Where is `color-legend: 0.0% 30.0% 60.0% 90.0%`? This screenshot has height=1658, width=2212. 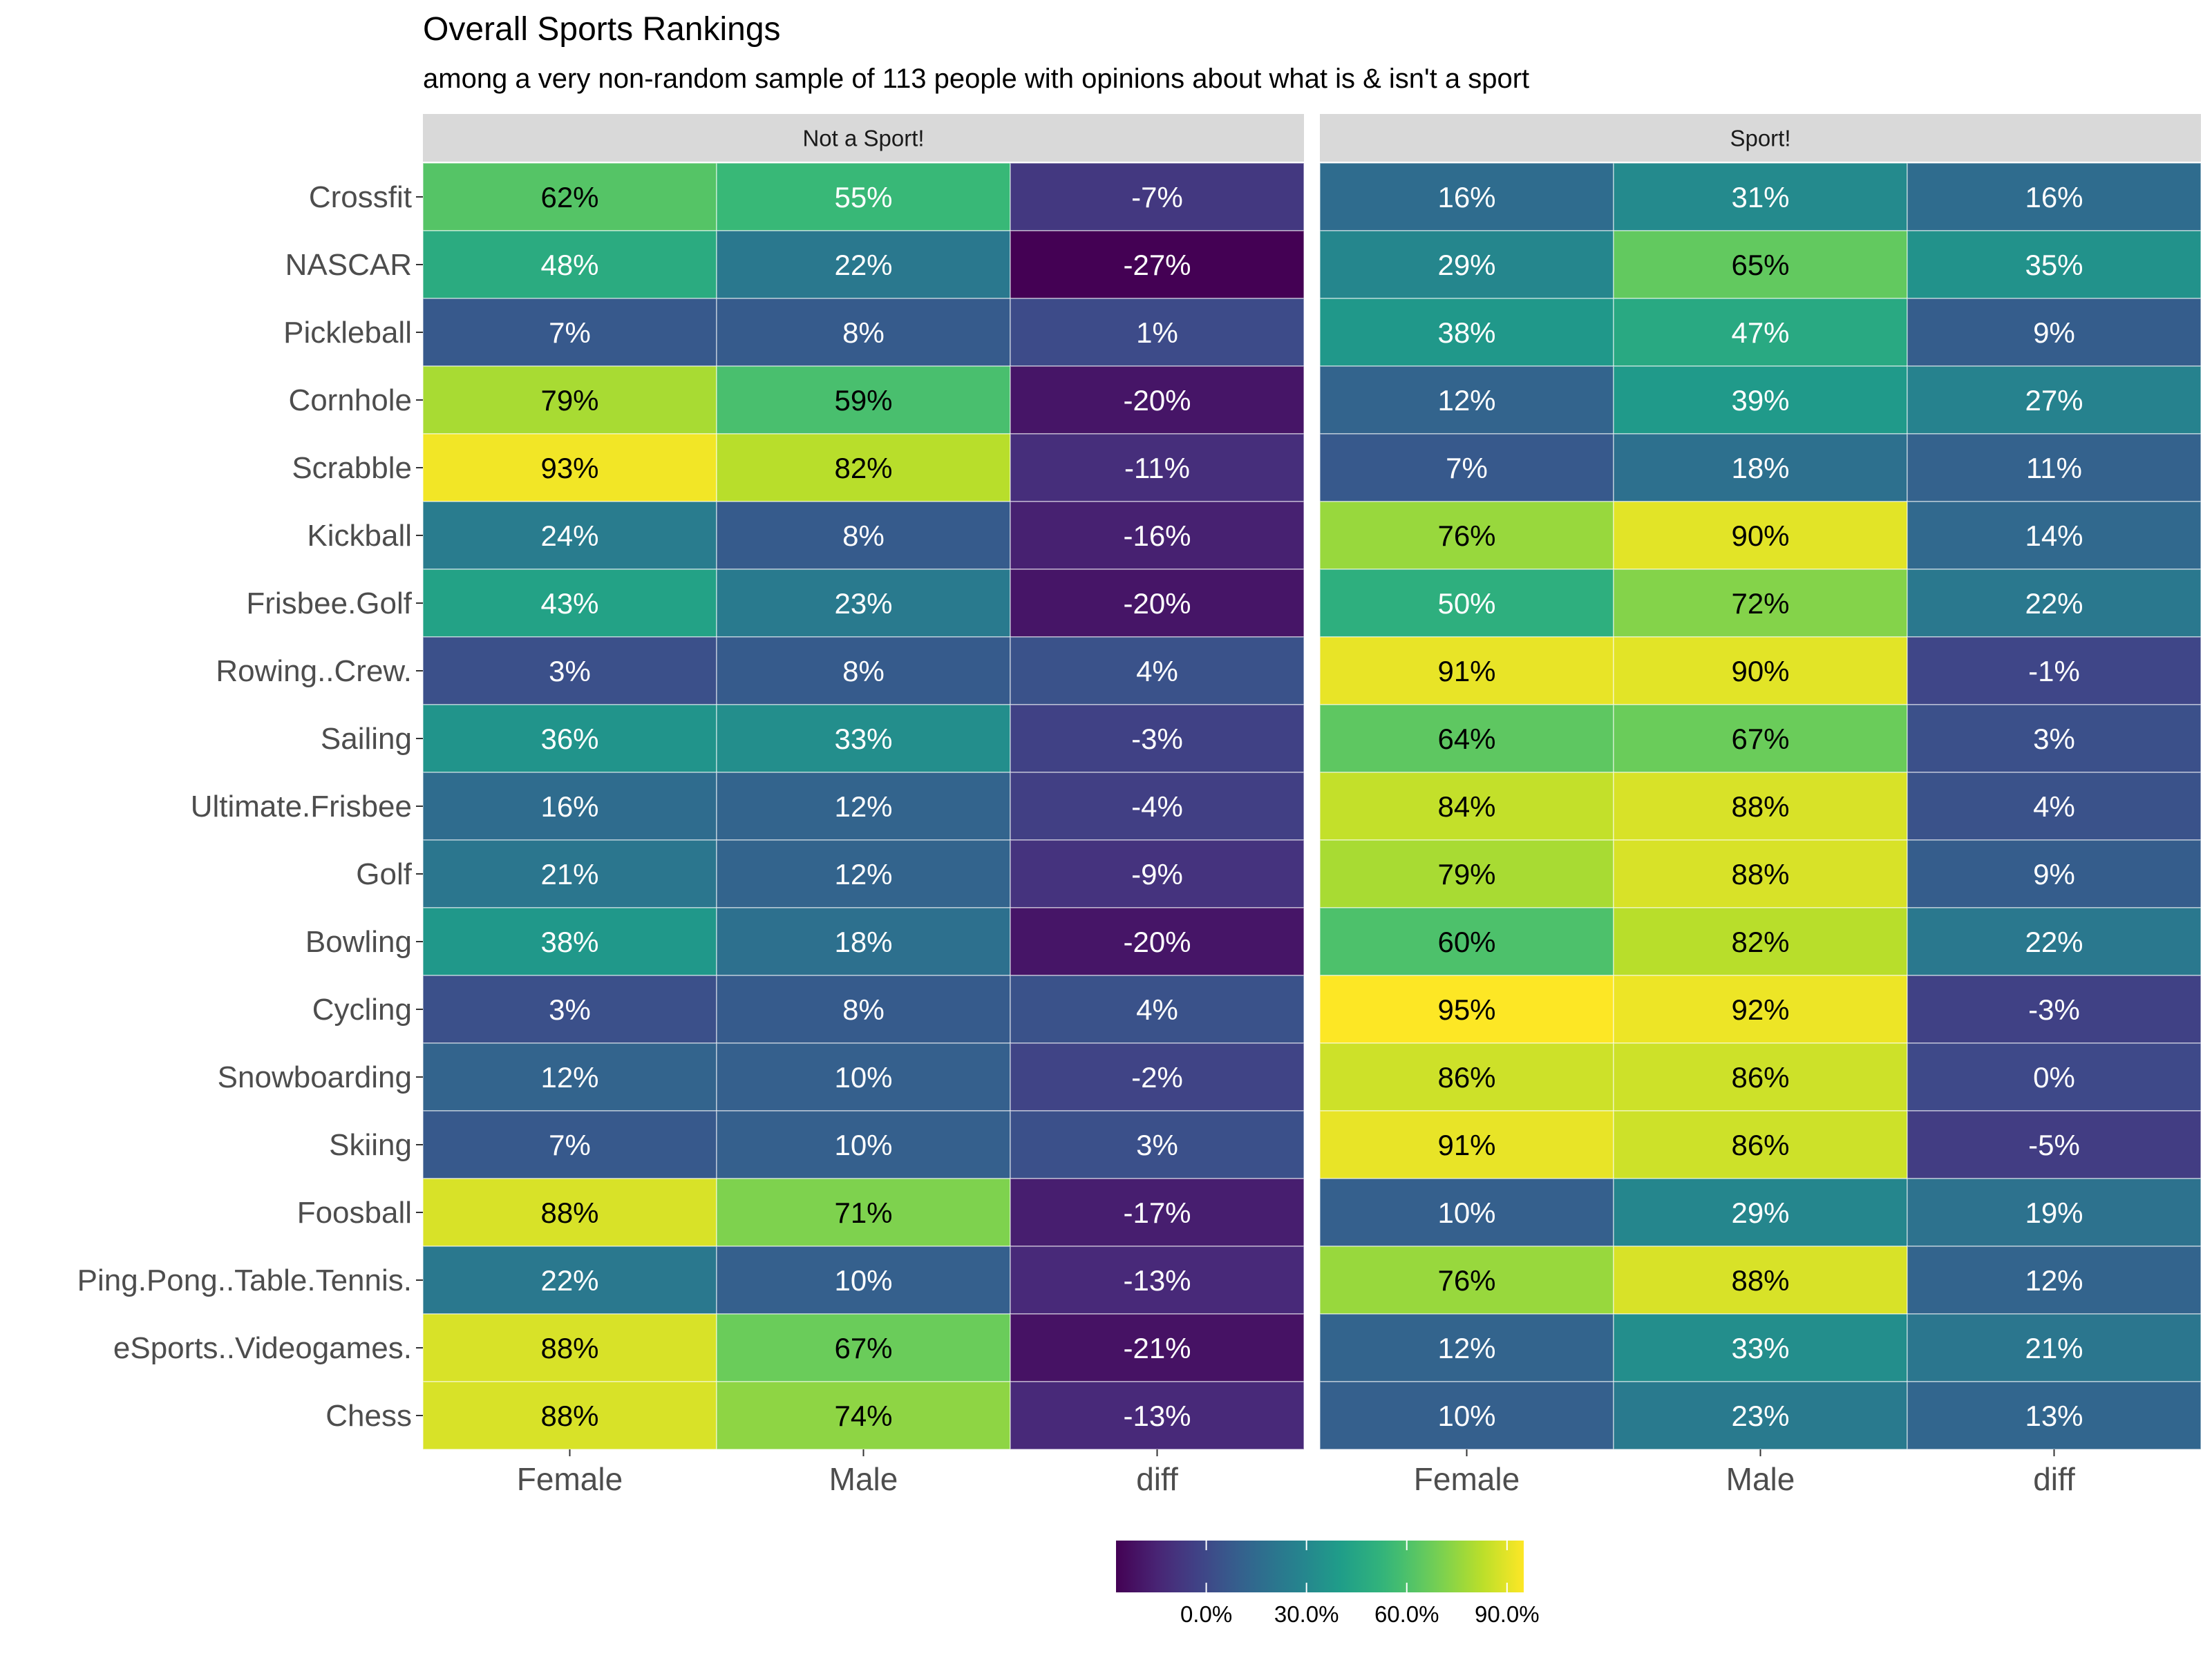 color-legend: 0.0% 30.0% 60.0% 90.0% is located at coordinates (1328, 1584).